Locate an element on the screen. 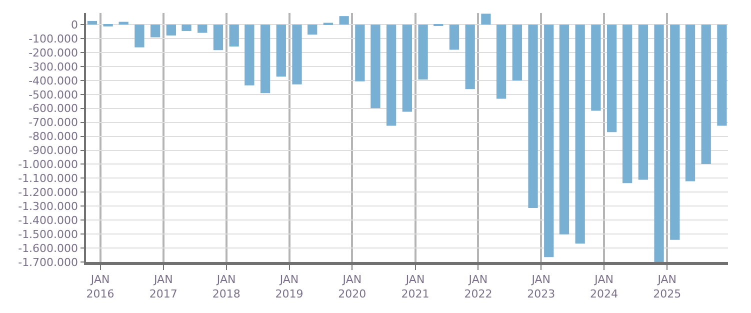 Image resolution: width=751 pixels, height=313 pixels. y-tick-label: -700.000 is located at coordinates (53, 123).